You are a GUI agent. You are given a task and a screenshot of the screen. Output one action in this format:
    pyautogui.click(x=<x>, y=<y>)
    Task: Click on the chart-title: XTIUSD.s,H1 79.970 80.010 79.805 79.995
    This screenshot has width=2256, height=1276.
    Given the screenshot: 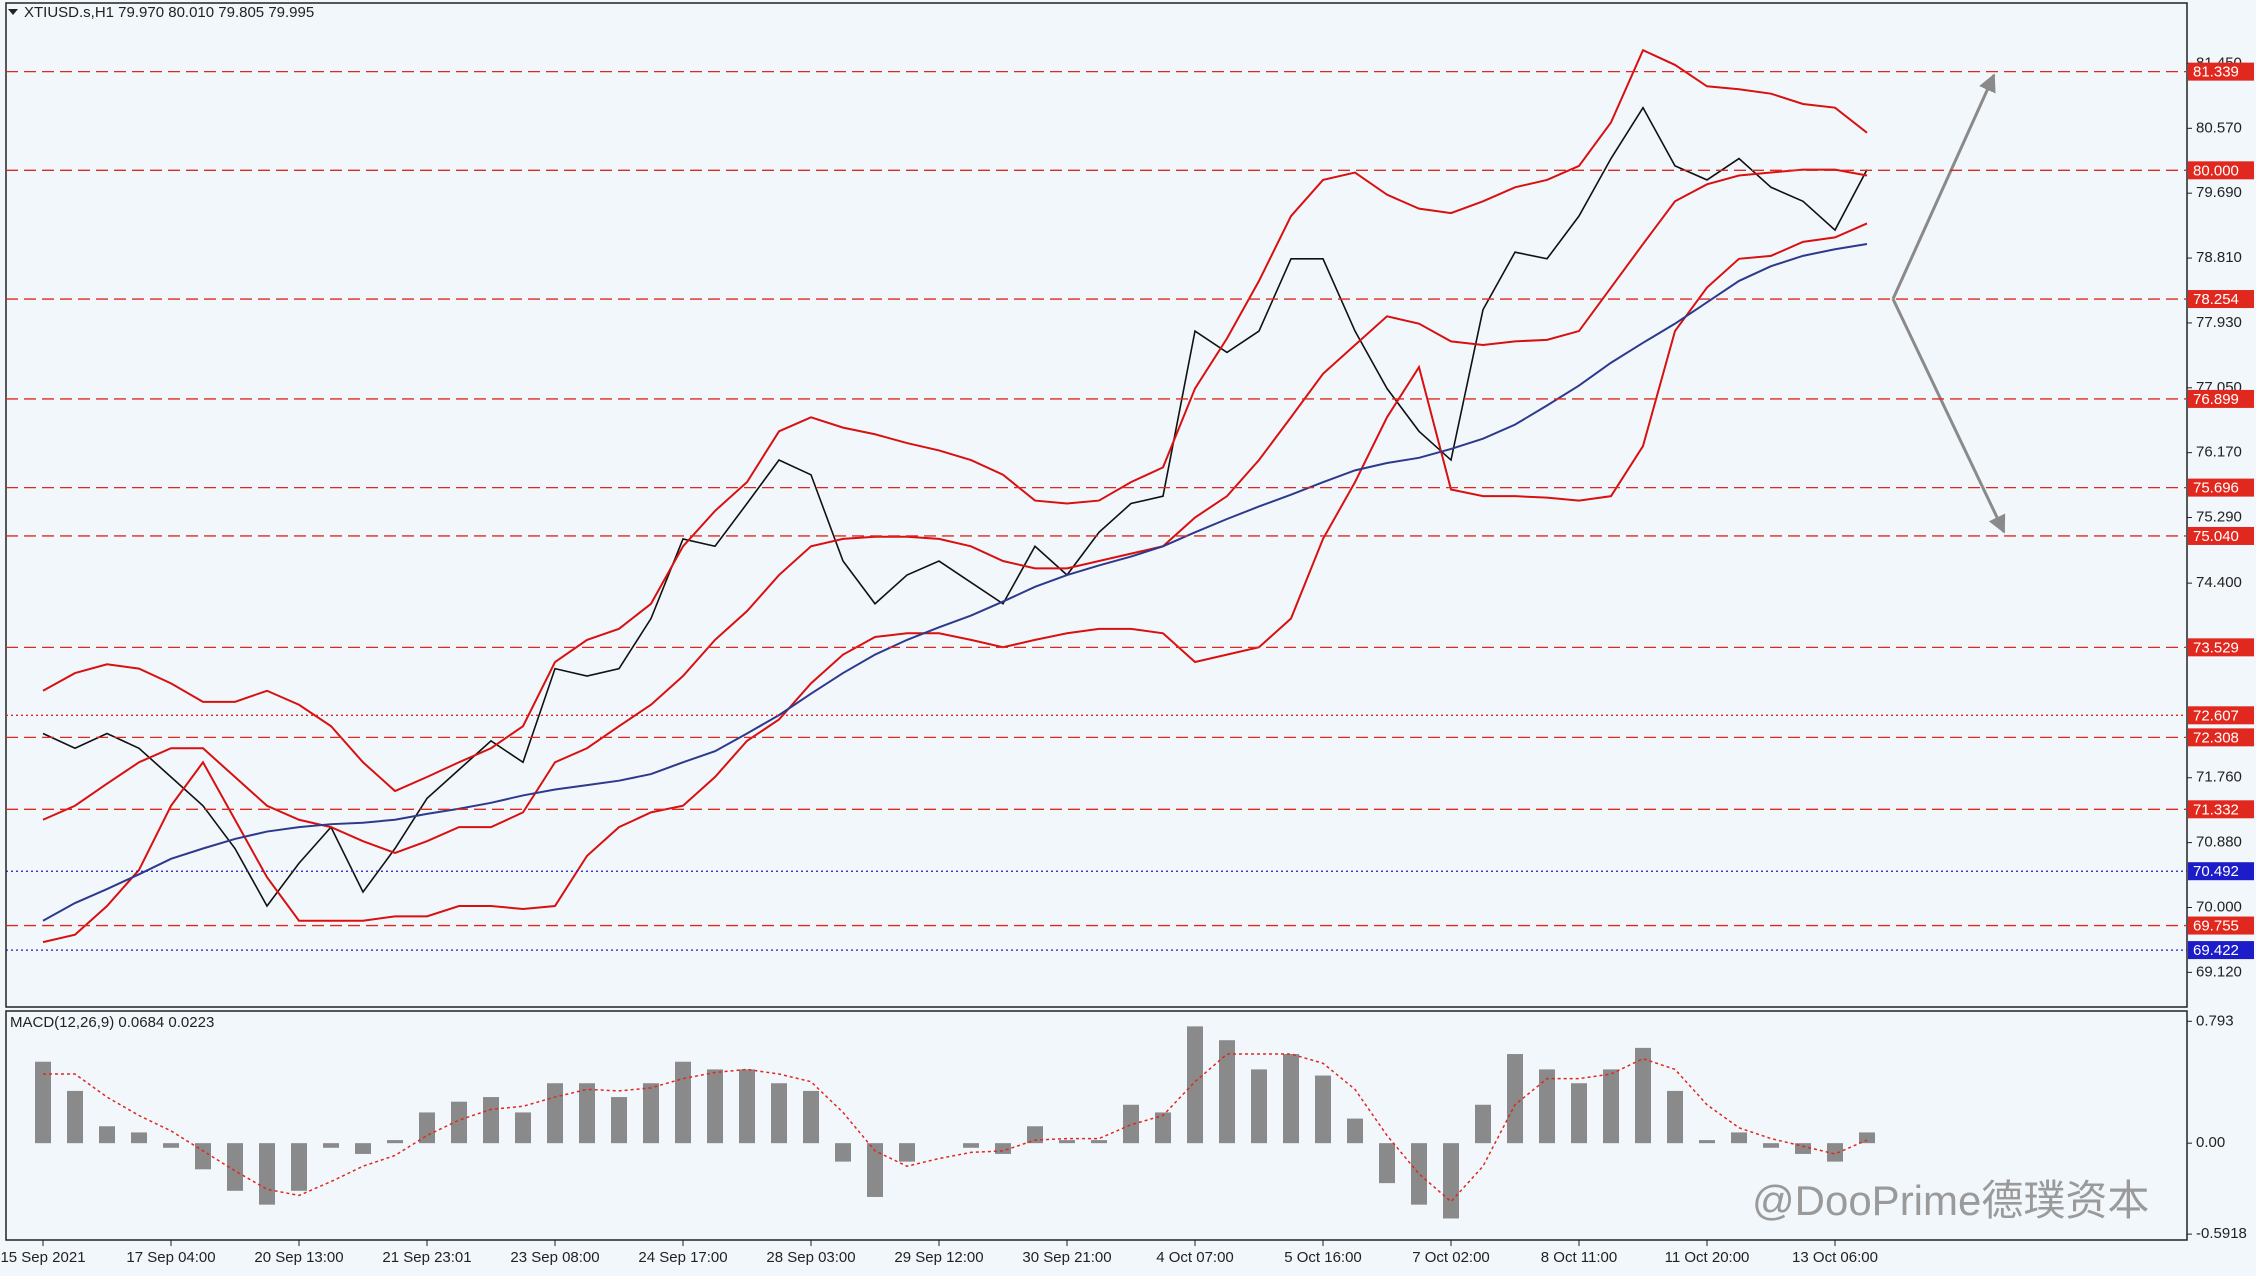 What is the action you would take?
    pyautogui.click(x=169, y=12)
    